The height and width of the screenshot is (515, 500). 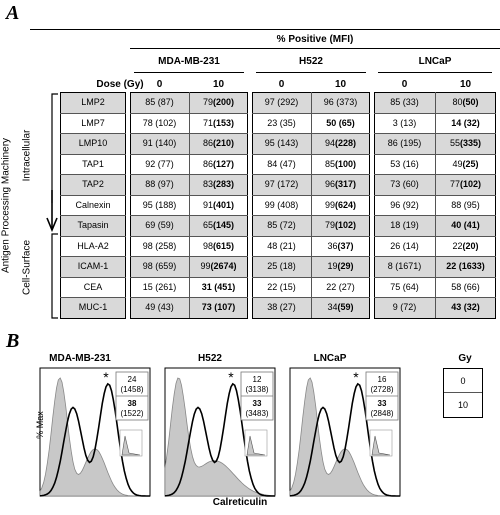 What do you see at coordinates (404, 204) in the screenshot?
I see `table-cell: 96 (92)` at bounding box center [404, 204].